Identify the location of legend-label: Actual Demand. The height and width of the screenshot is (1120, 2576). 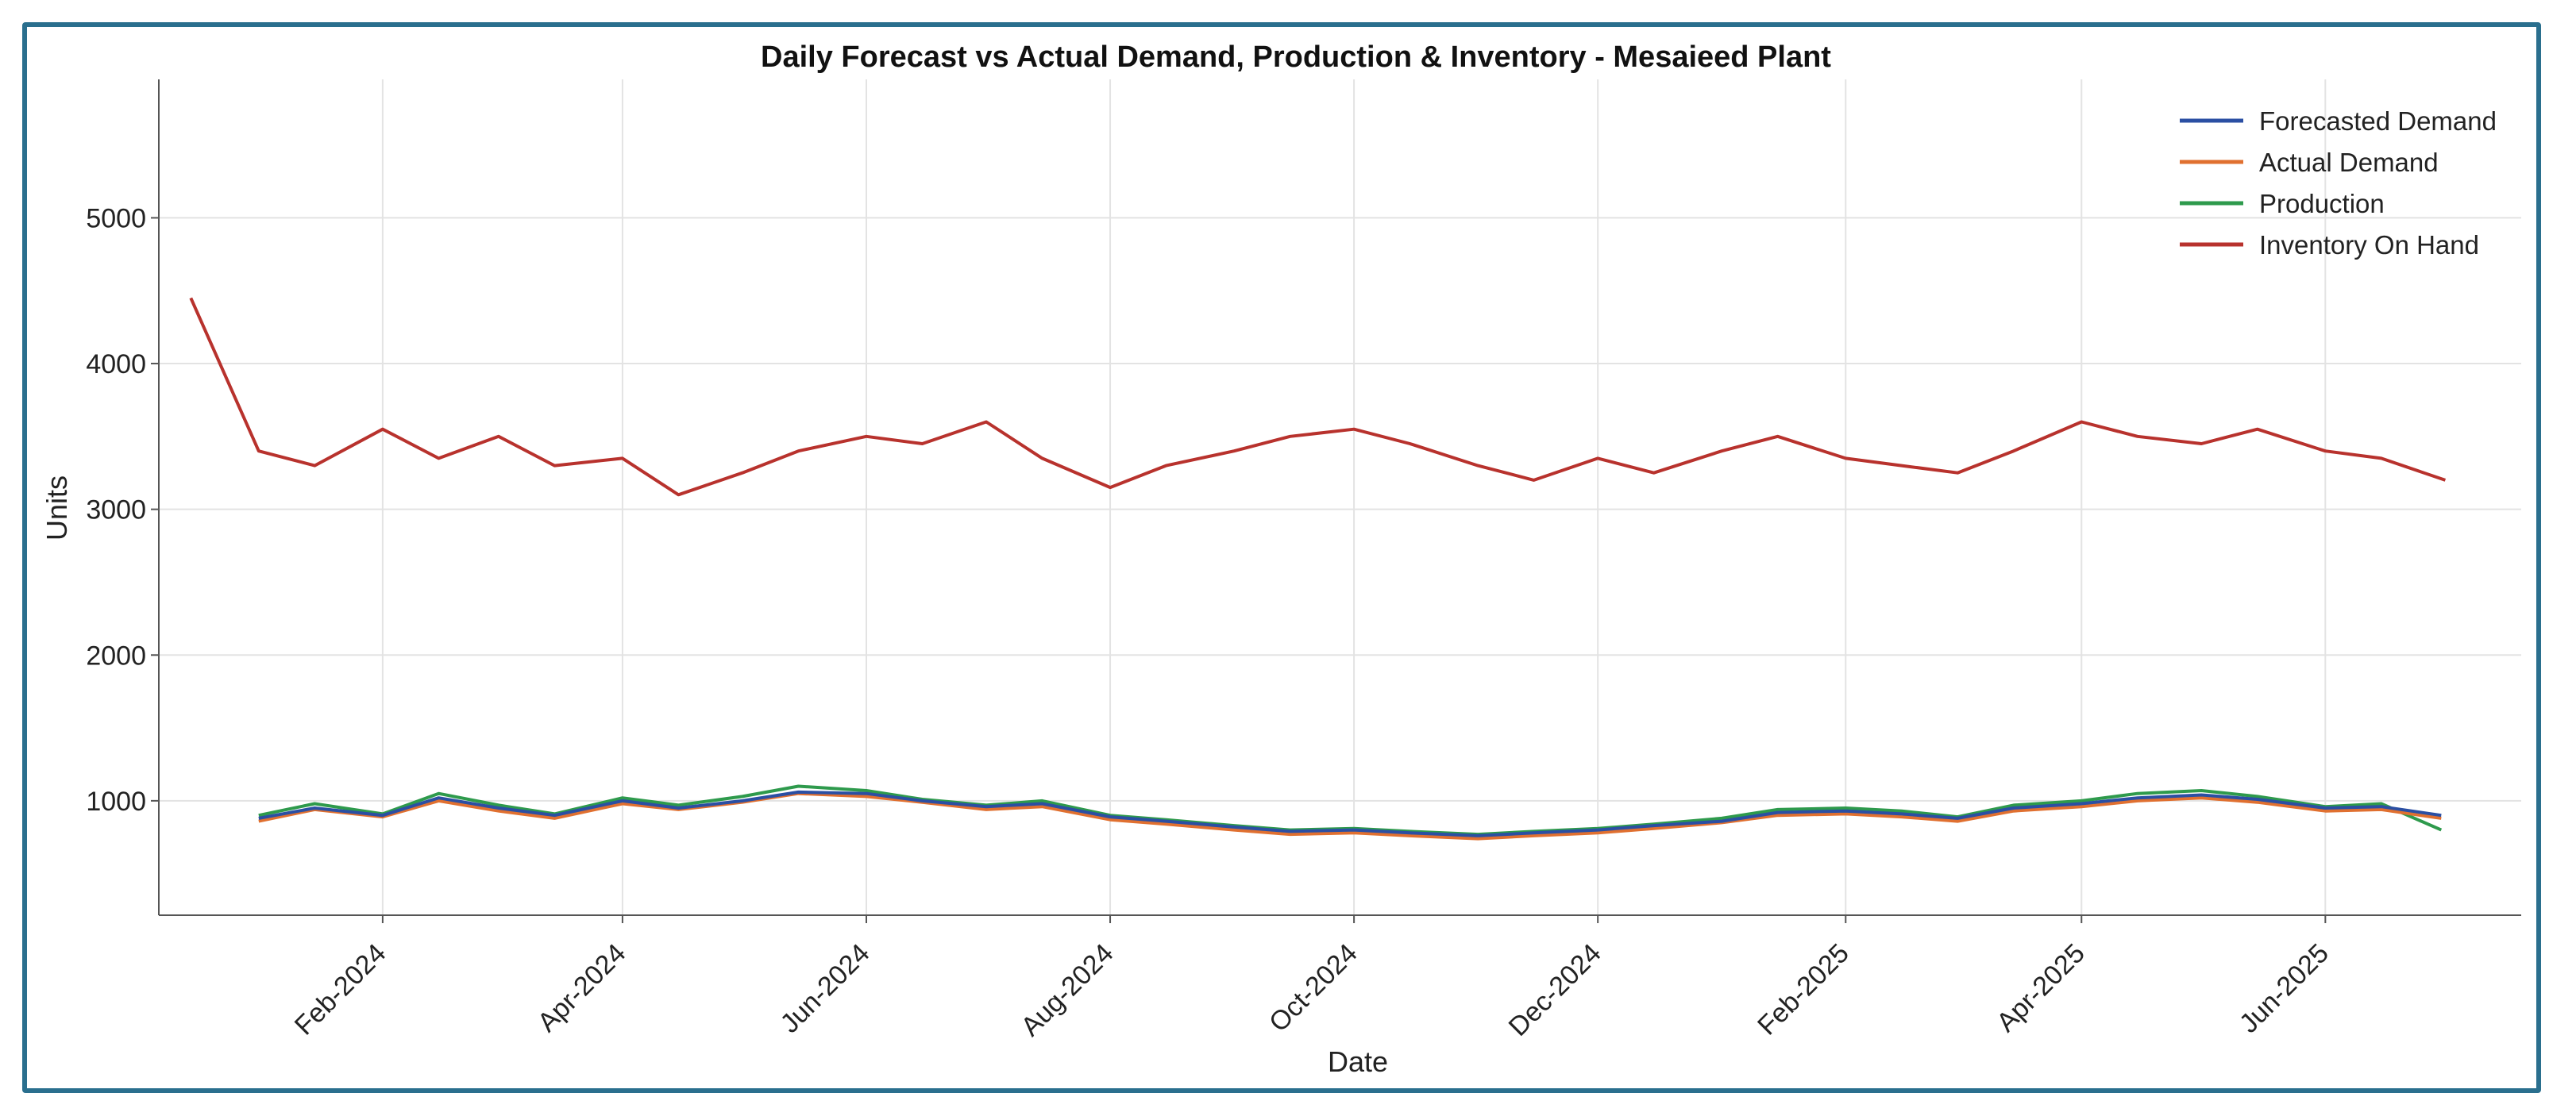
(2349, 163).